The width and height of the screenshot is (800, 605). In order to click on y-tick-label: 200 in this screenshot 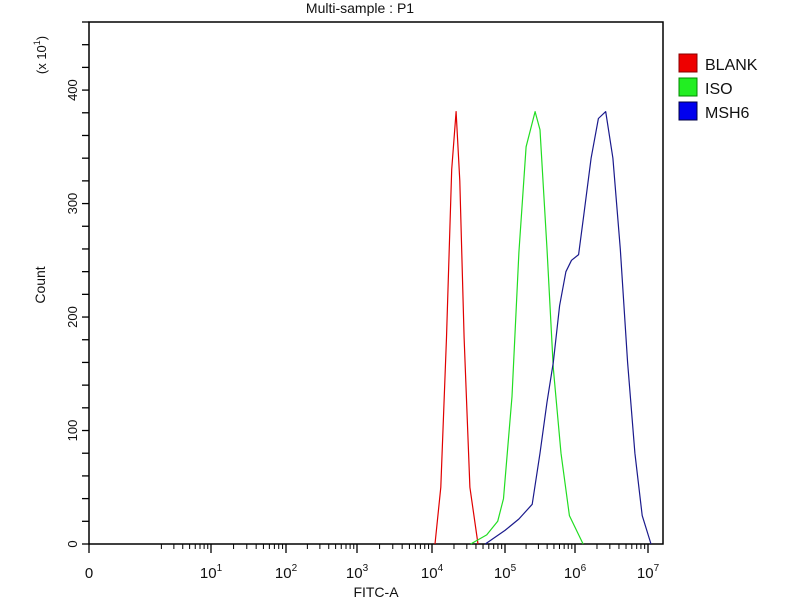, I will do `click(72, 317)`.